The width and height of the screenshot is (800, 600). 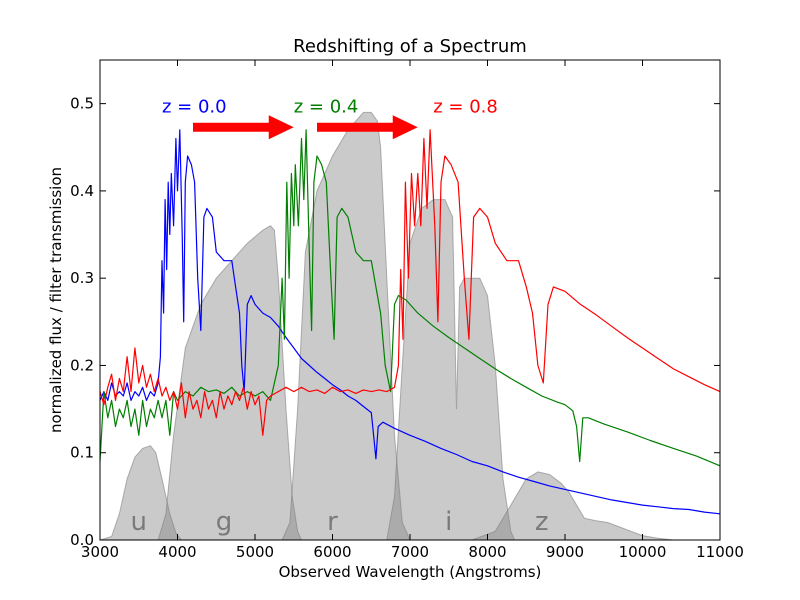 What do you see at coordinates (410, 46) in the screenshot?
I see `chart-title: Redshifting of a Spectrum` at bounding box center [410, 46].